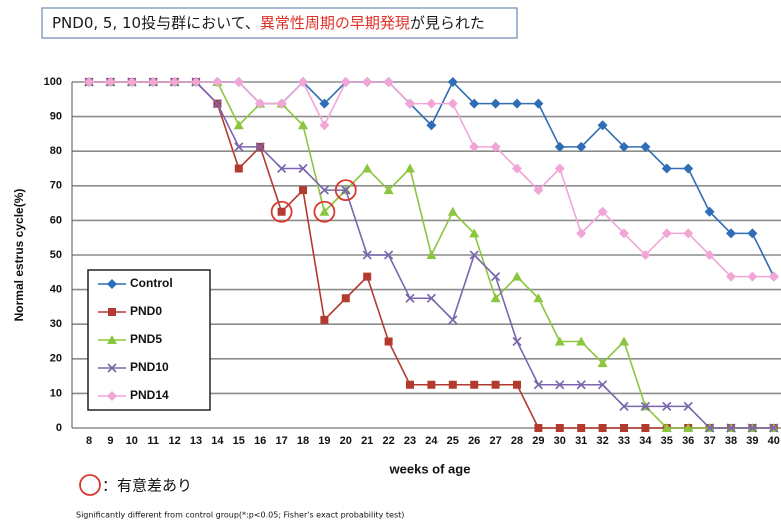  What do you see at coordinates (56, 220) in the screenshot?
I see `y-tick-label: 60` at bounding box center [56, 220].